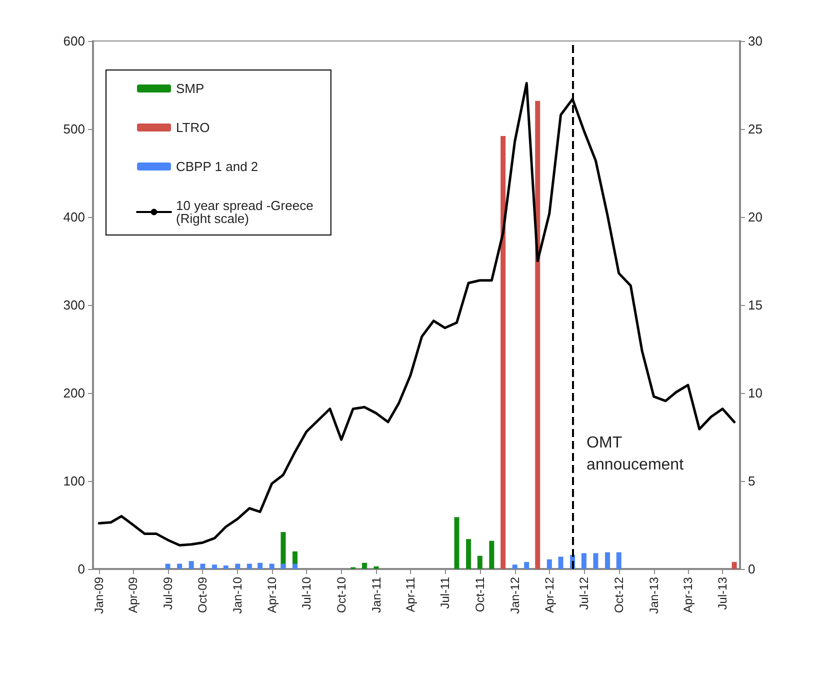 The image size is (824, 684). What do you see at coordinates (723, 593) in the screenshot?
I see `x-tick-label: Jul-13` at bounding box center [723, 593].